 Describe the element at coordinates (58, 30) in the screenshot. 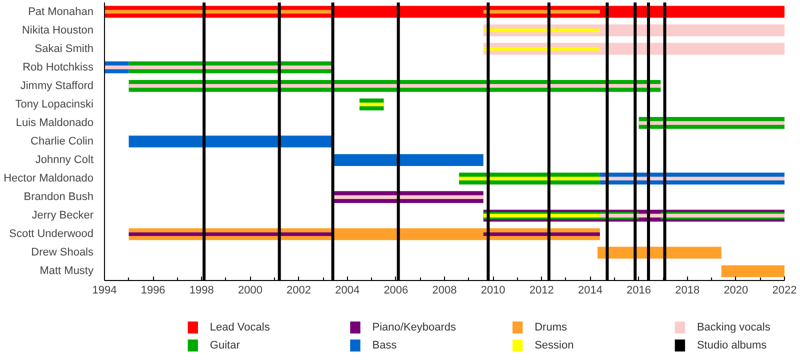

I see `y-tick-label: Nikita Houston` at that location.